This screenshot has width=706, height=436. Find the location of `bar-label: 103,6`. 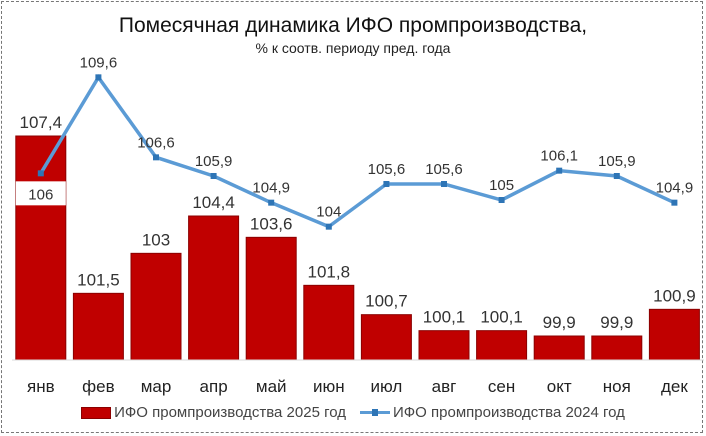

bar-label: 103,6 is located at coordinates (271, 223).